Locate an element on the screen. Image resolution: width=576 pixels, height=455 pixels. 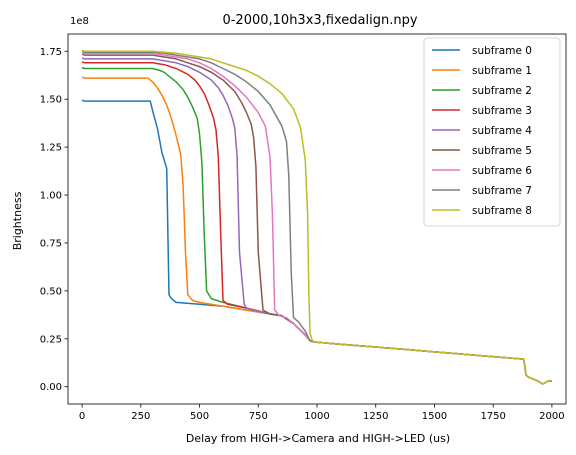
y-tick-label-0: 0.00 is located at coordinates (51, 387).